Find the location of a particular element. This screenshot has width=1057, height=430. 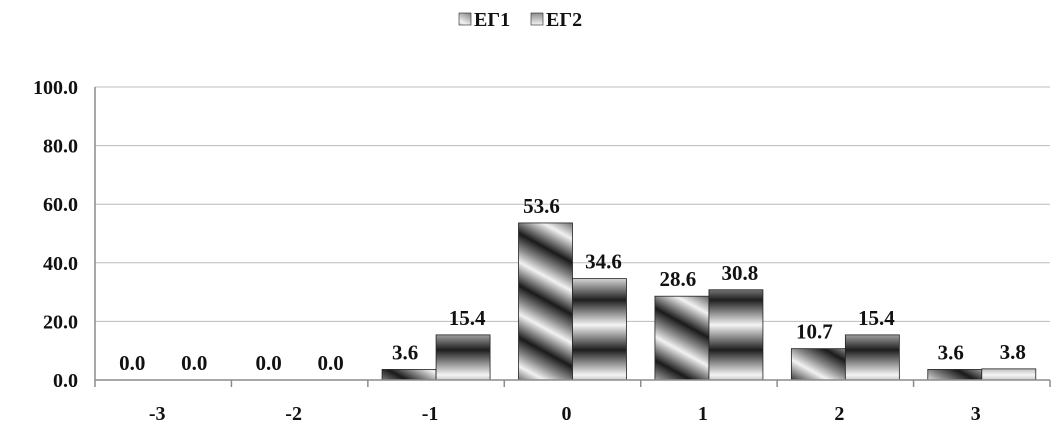

data-label: 28.6 is located at coordinates (678, 279).